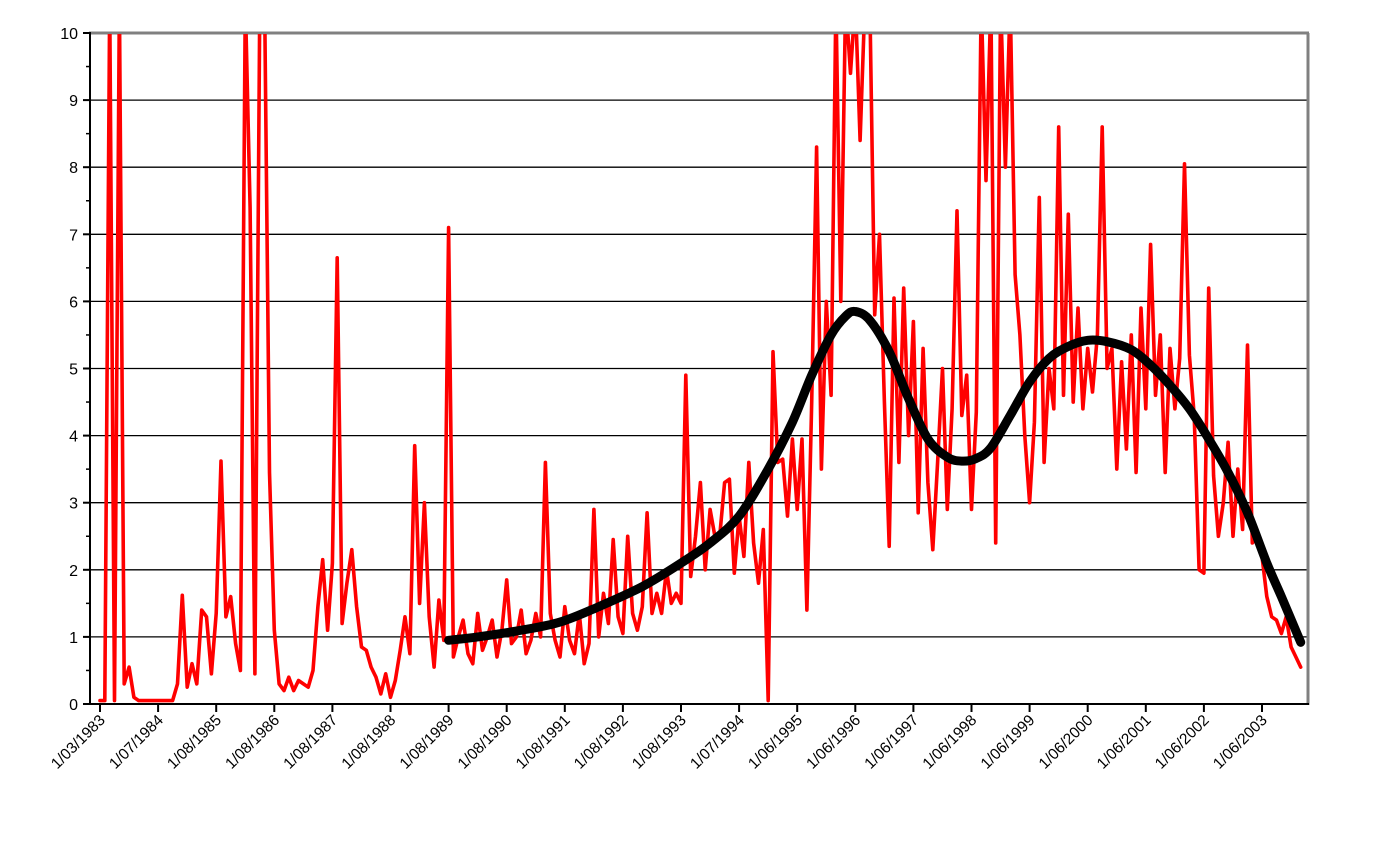 This screenshot has width=1382, height=843. Describe the element at coordinates (73, 504) in the screenshot. I see `y-tick-label-3: 3` at that location.